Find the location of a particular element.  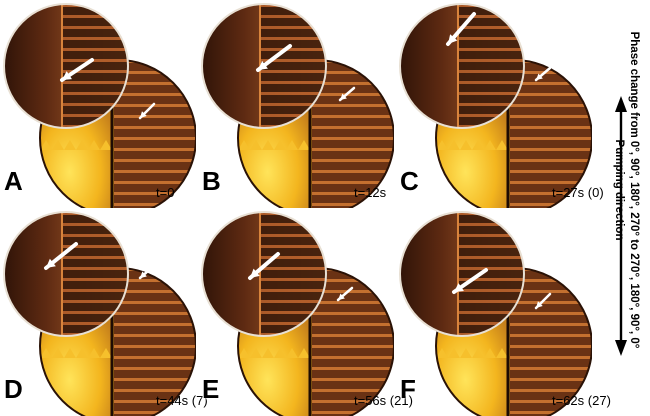

panel-label: C is located at coordinates (409, 181).